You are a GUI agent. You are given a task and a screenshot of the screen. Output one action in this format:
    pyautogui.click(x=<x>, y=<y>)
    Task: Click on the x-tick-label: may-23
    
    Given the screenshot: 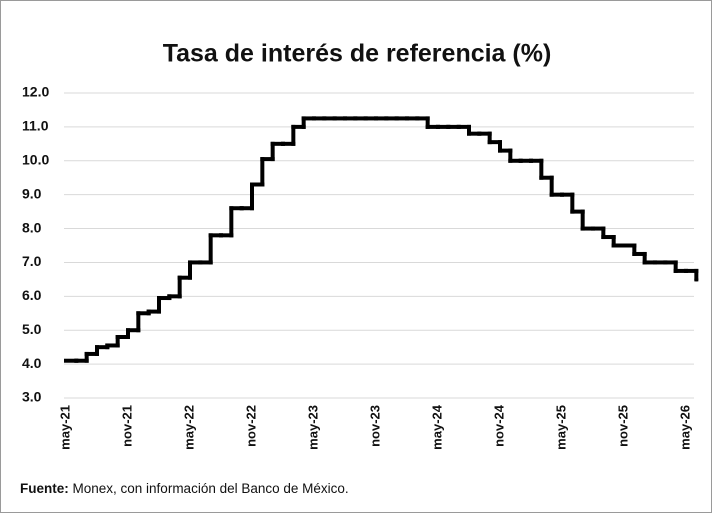 What is the action you would take?
    pyautogui.click(x=312, y=427)
    